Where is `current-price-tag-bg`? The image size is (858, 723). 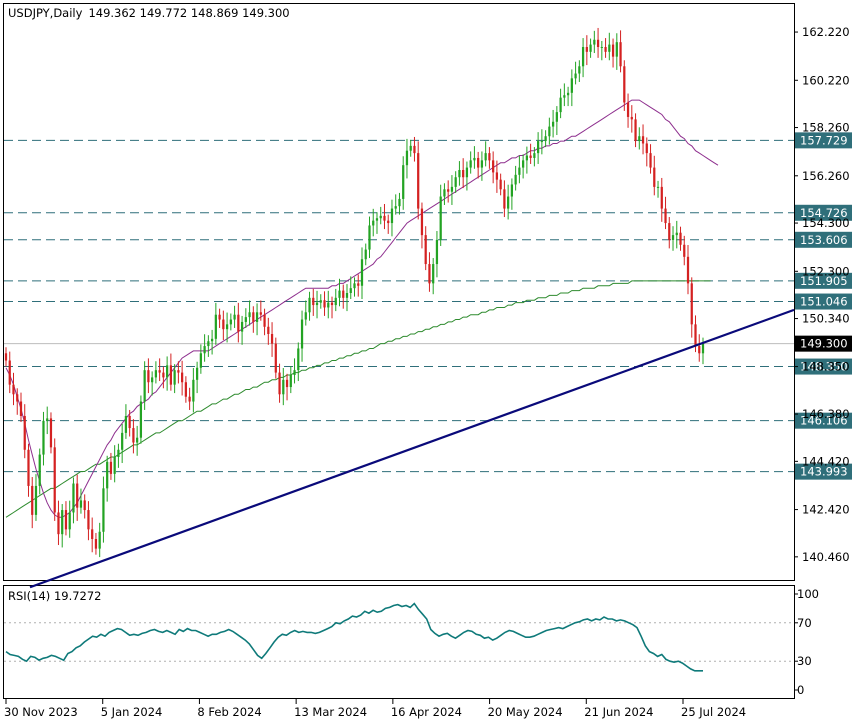 current-price-tag-bg is located at coordinates (823, 343).